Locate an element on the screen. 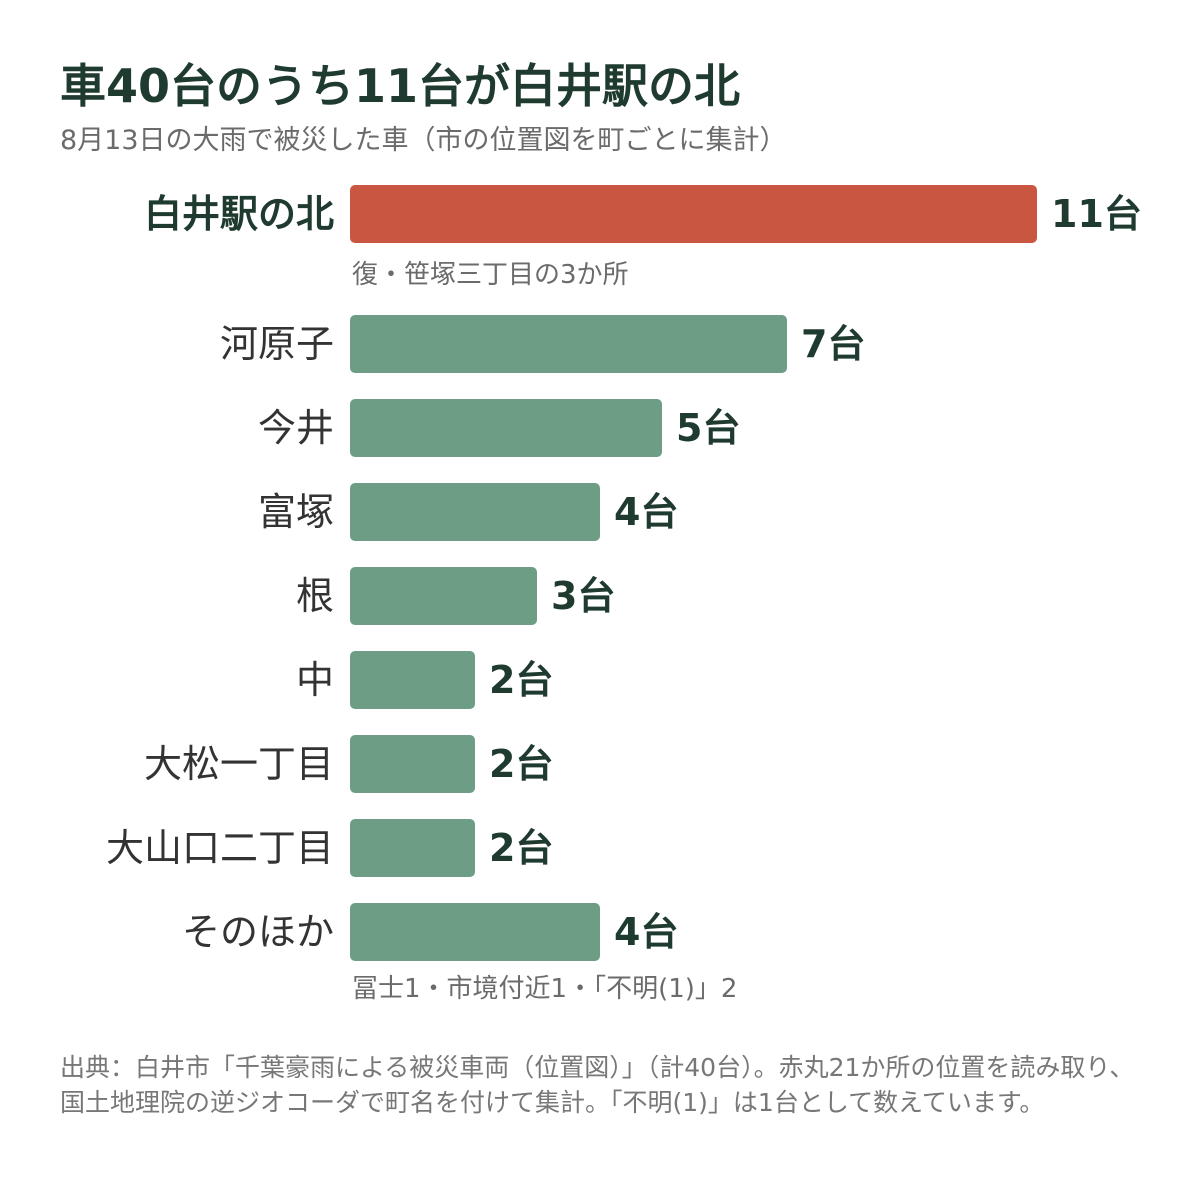 The image size is (1200, 1190). value-label: 5台 is located at coordinates (708, 428).